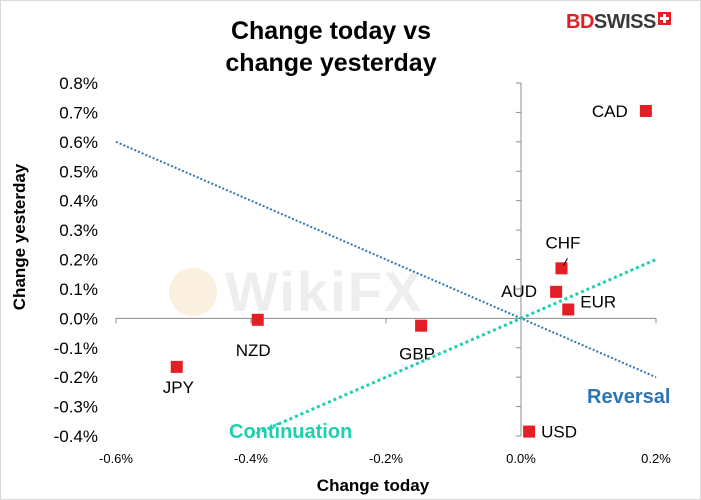 The height and width of the screenshot is (500, 701). Describe the element at coordinates (290, 432) in the screenshot. I see `continuation-annotation: Continuation` at that location.